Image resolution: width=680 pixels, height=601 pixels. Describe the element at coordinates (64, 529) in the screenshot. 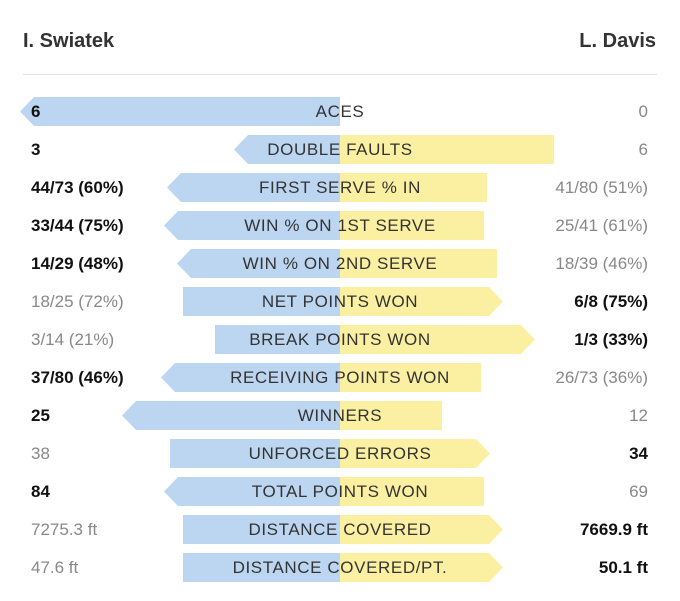

I see `left-value: 7275.3 ft` at that location.